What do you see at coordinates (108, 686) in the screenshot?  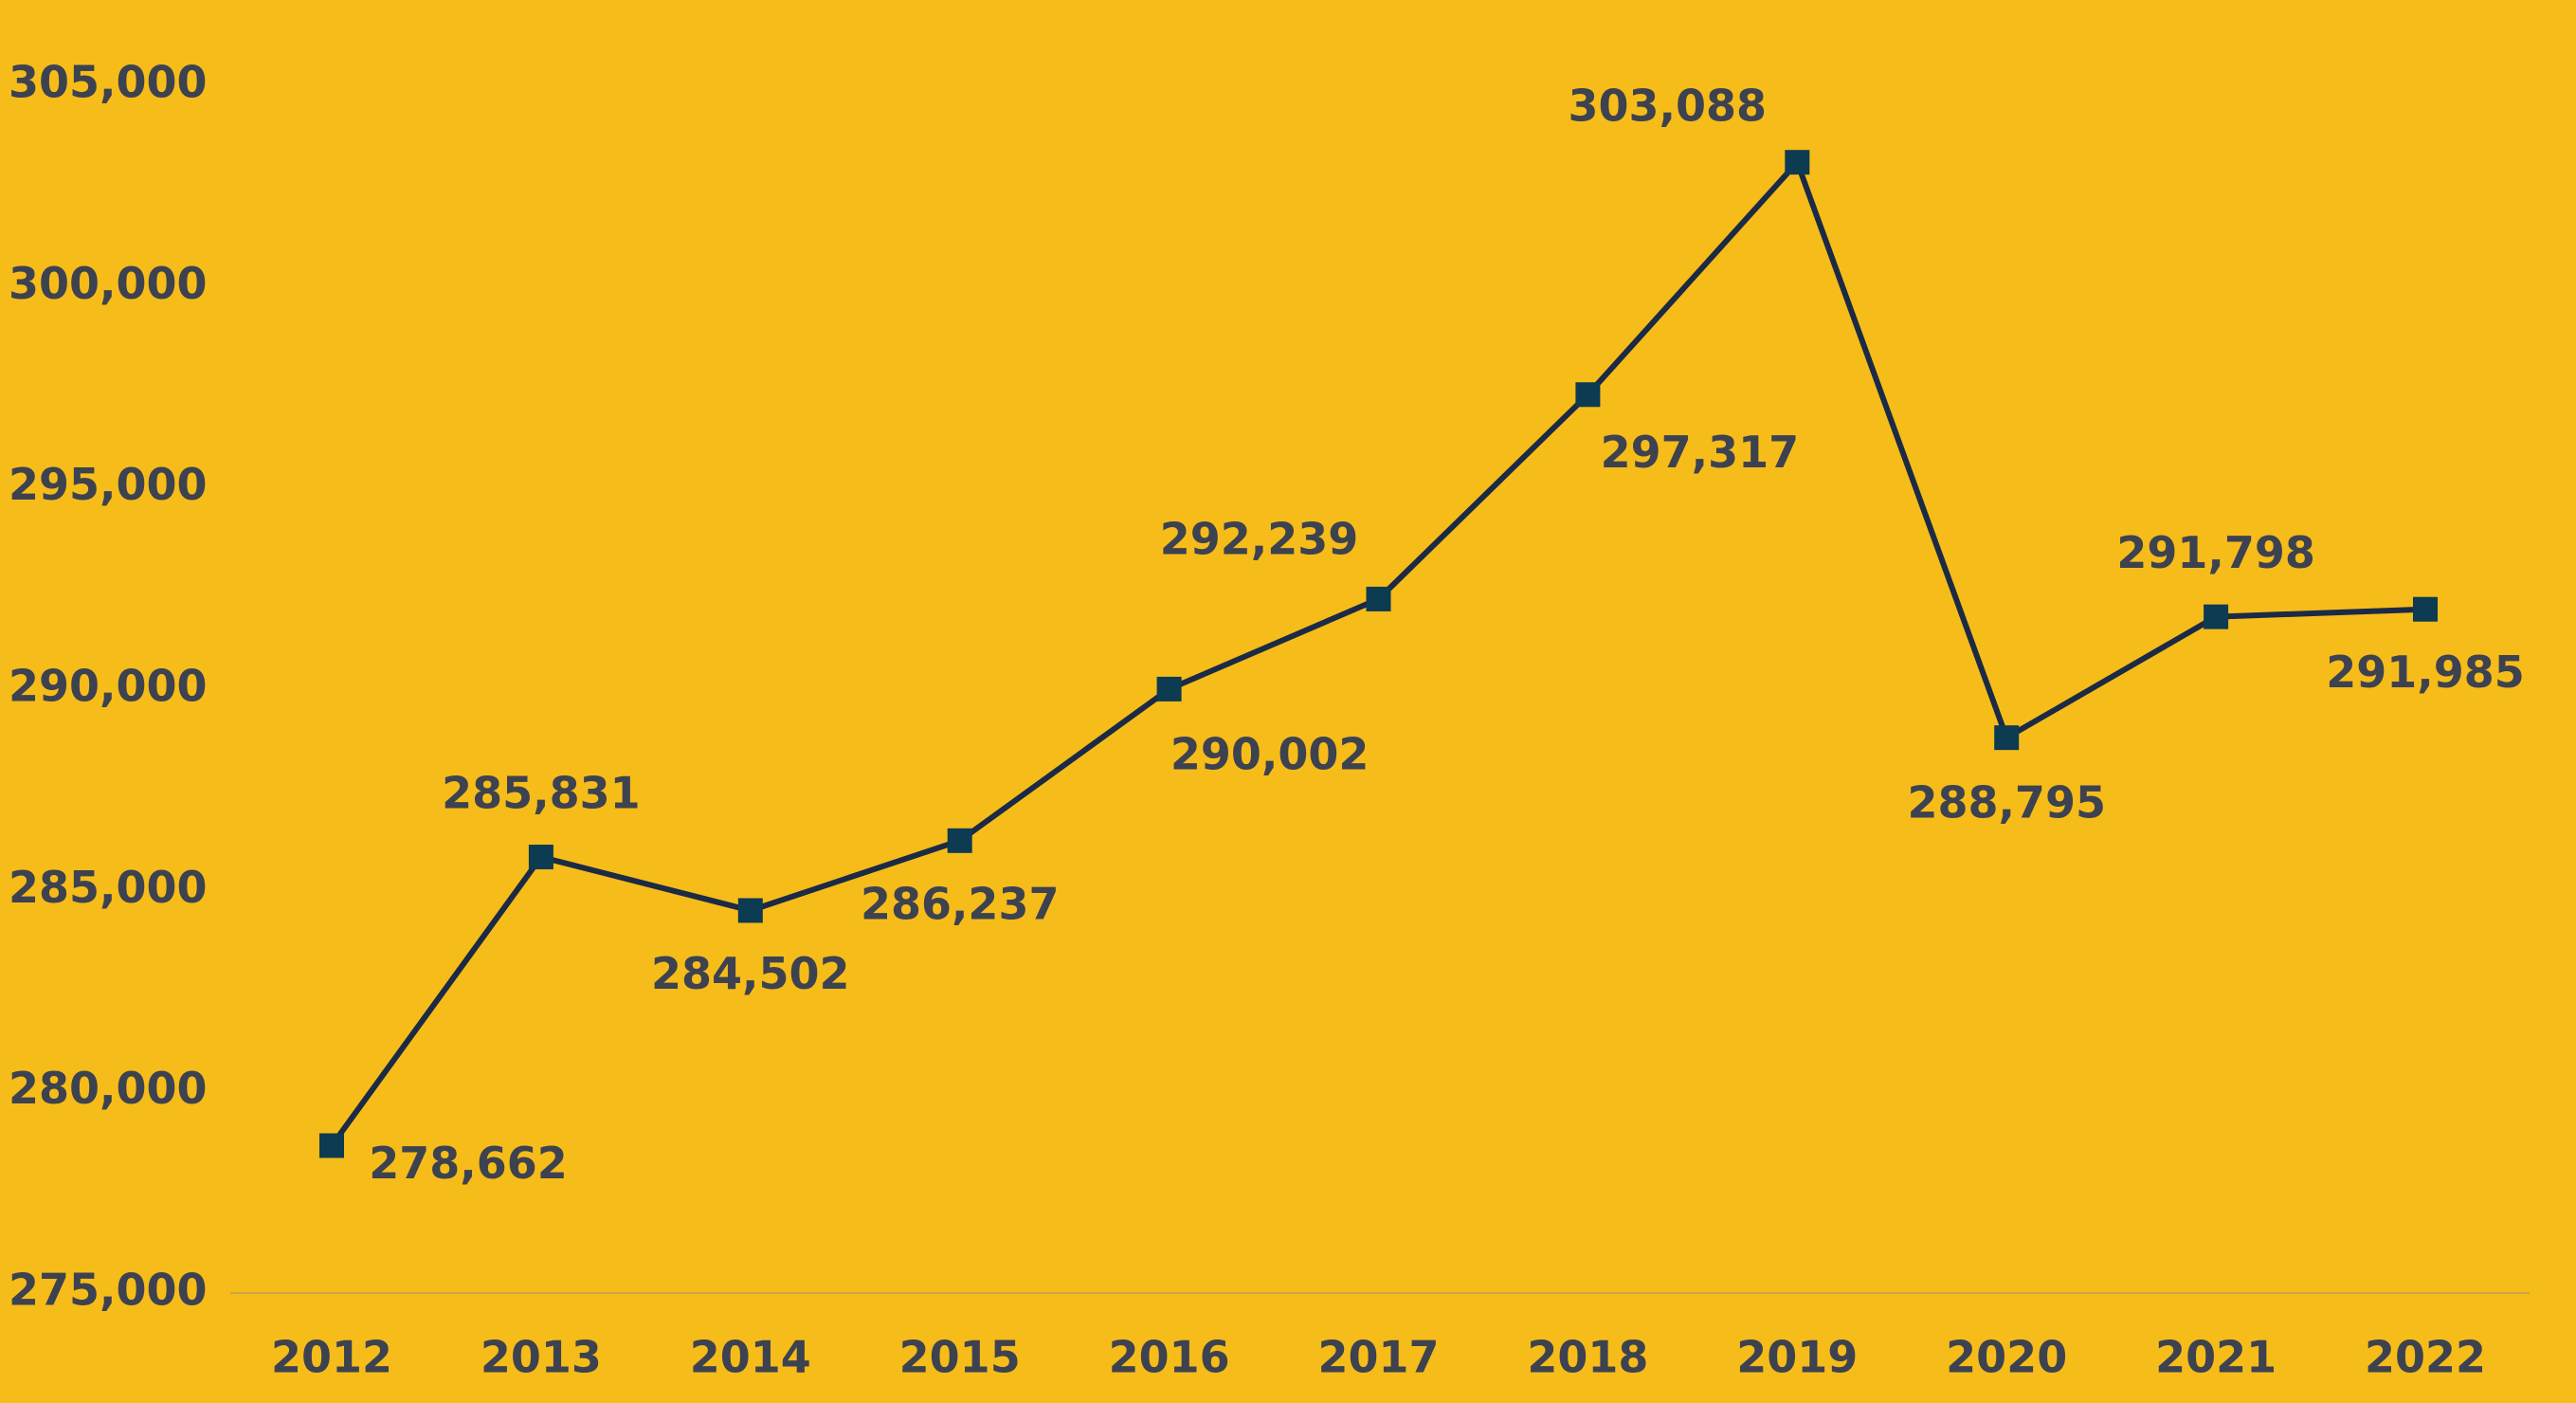 I see `y-tick-label: 290,000` at bounding box center [108, 686].